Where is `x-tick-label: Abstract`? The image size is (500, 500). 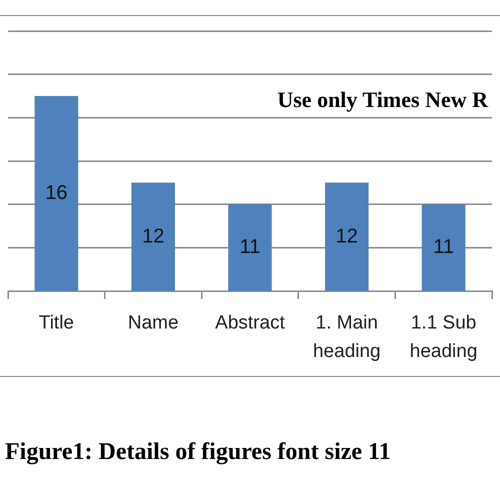
x-tick-label: Abstract is located at coordinates (250, 323).